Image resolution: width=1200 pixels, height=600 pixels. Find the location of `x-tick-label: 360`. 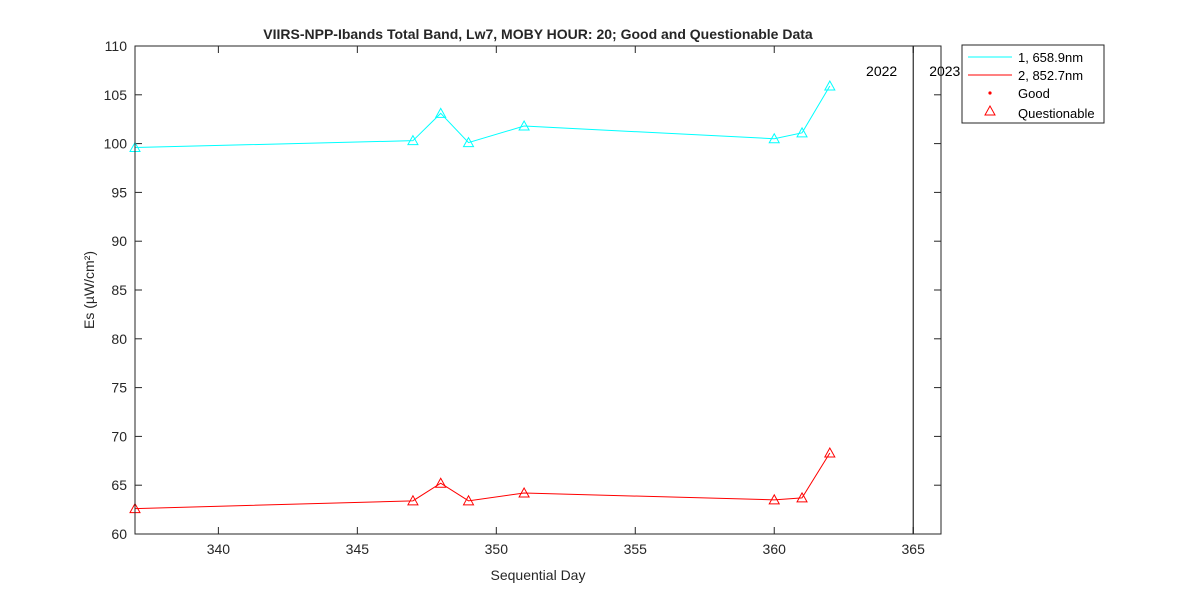

x-tick-label: 360 is located at coordinates (775, 549).